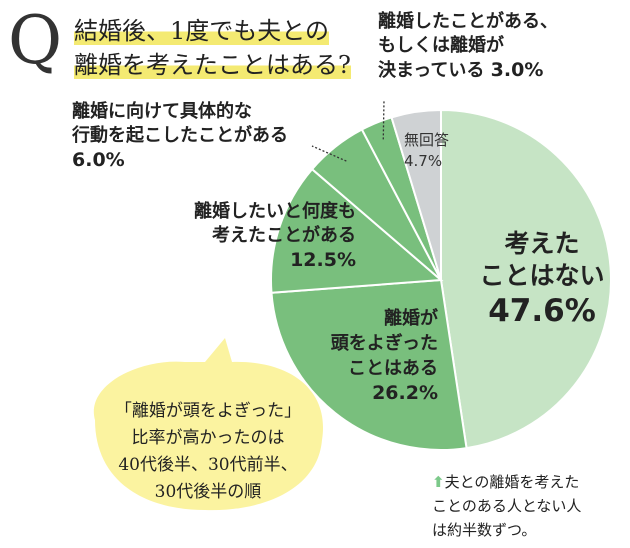  What do you see at coordinates (542, 243) in the screenshot?
I see `slice-label-no-line-1: 考えた` at bounding box center [542, 243].